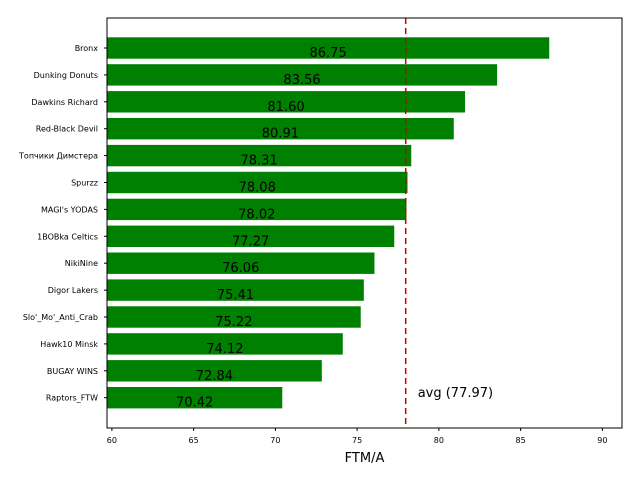 The image size is (640, 480). I want to click on x-tick-label: 85, so click(521, 440).